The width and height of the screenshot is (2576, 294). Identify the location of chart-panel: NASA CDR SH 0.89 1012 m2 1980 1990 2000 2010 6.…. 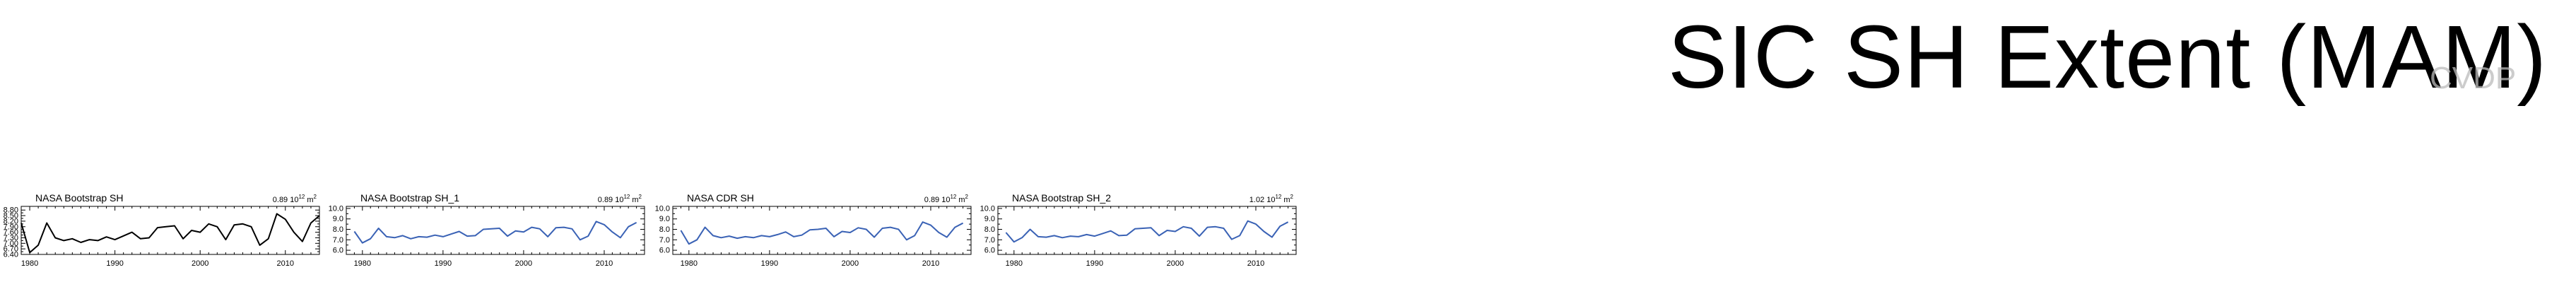
(813, 230).